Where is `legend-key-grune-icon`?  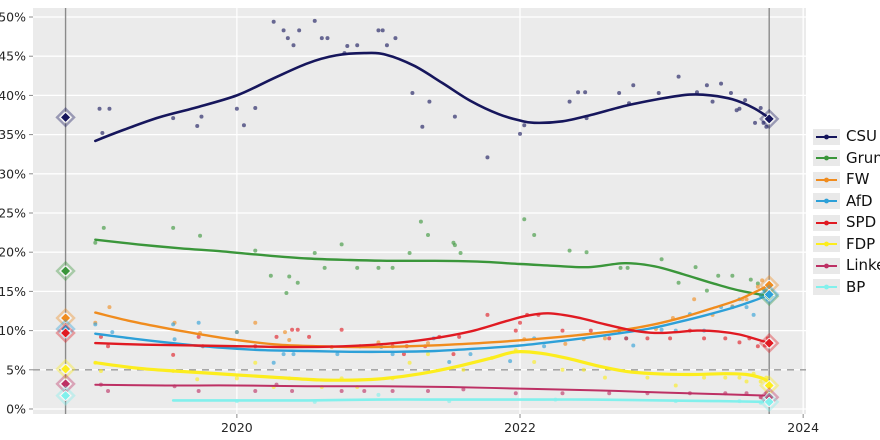 legend-key-grune-icon is located at coordinates (826, 158).